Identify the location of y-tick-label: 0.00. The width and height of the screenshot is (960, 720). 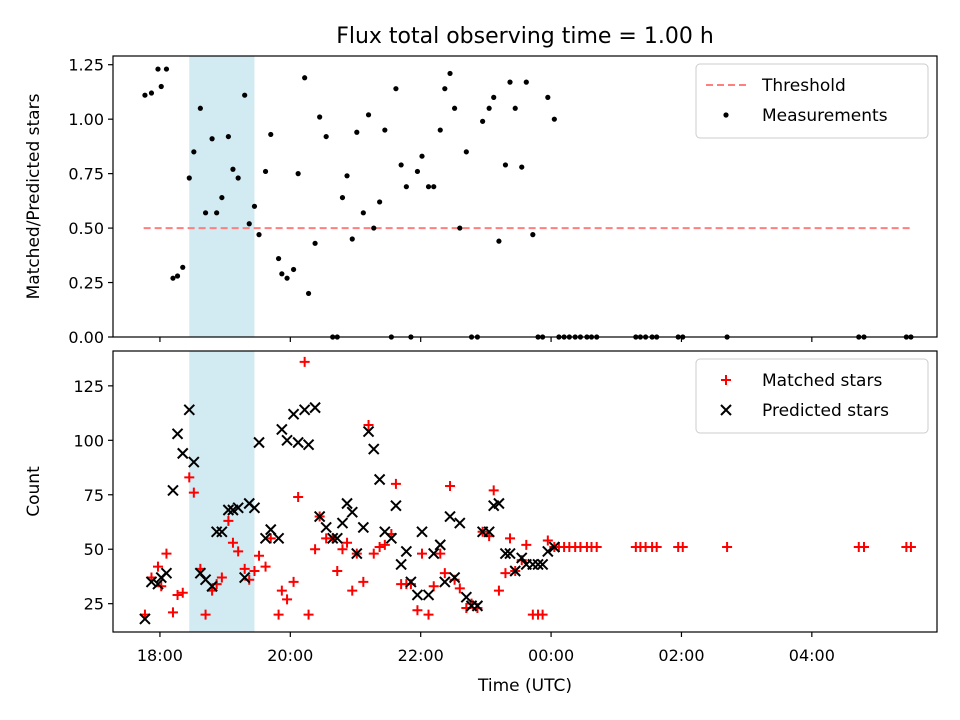
(86, 337).